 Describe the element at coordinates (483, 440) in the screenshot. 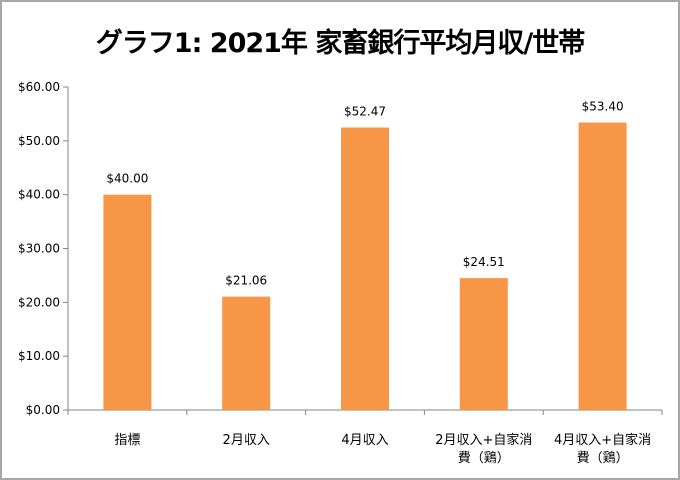

I see `x-tick-label: 2月収入+自家消` at that location.